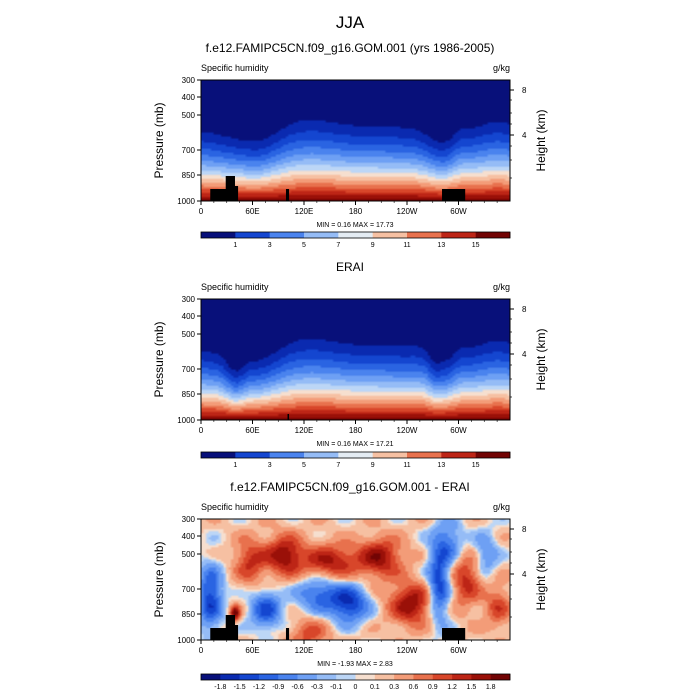 The width and height of the screenshot is (700, 700). What do you see at coordinates (270, 245) in the screenshot?
I see `colorbar-label: 3` at bounding box center [270, 245].